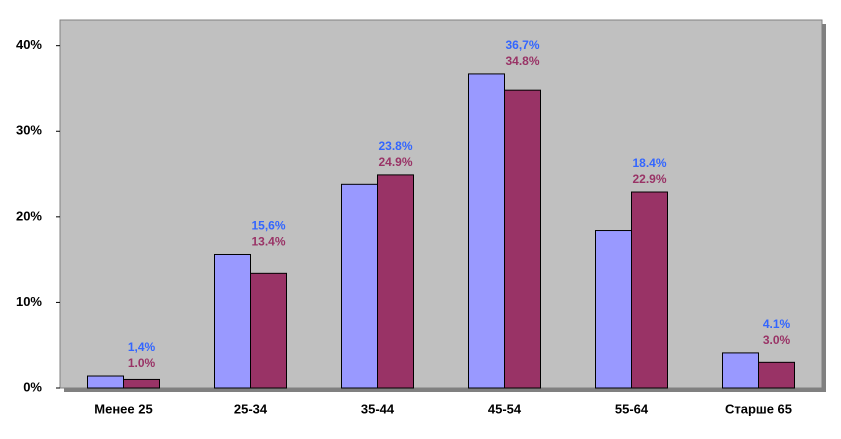 The width and height of the screenshot is (841, 439). I want to click on y-tick-label: 10%, so click(29, 301).